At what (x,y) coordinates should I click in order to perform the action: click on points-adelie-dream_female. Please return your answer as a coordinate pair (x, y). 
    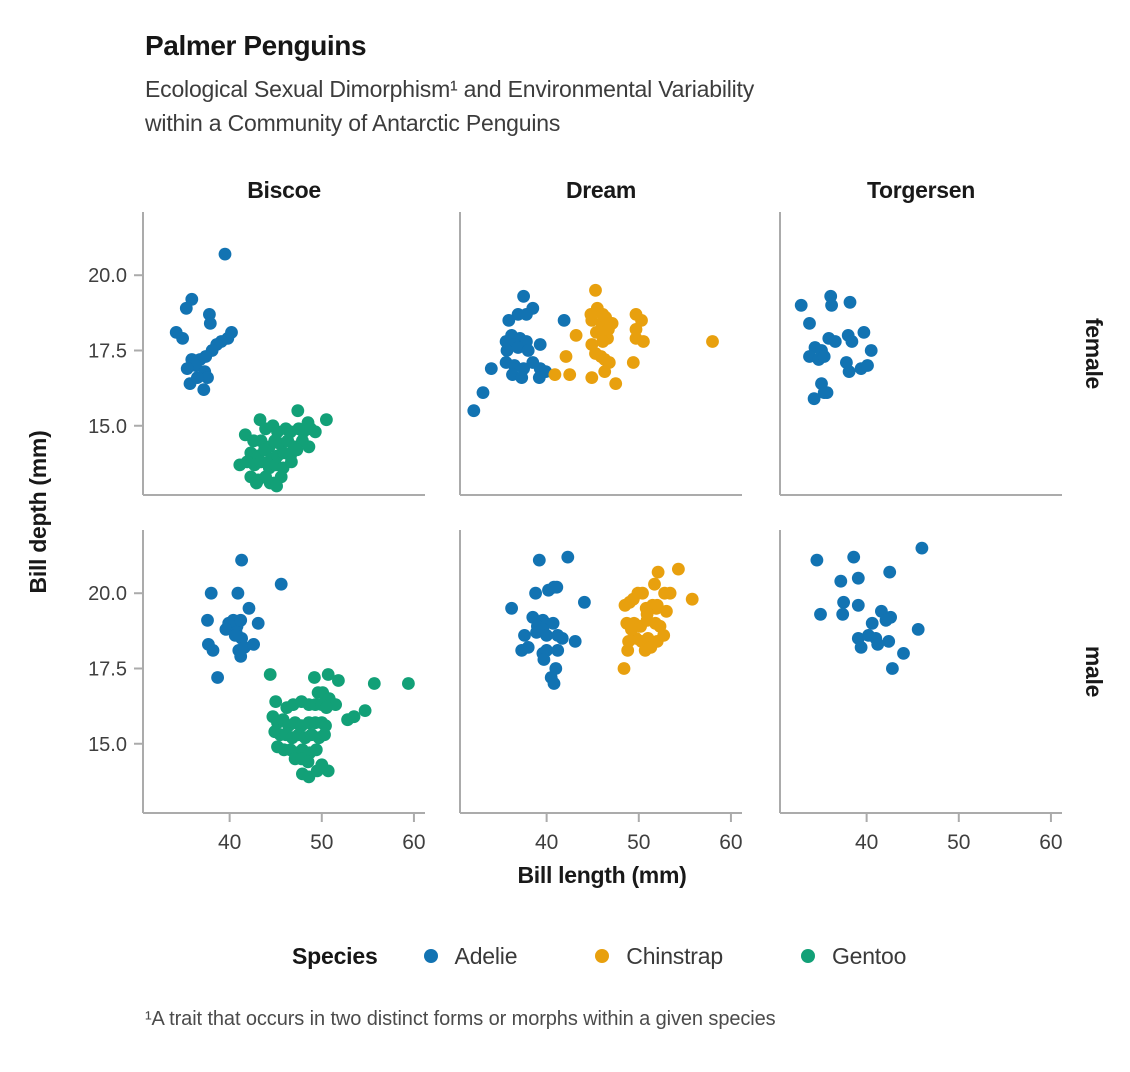
    Looking at the image, I should click on (519, 353).